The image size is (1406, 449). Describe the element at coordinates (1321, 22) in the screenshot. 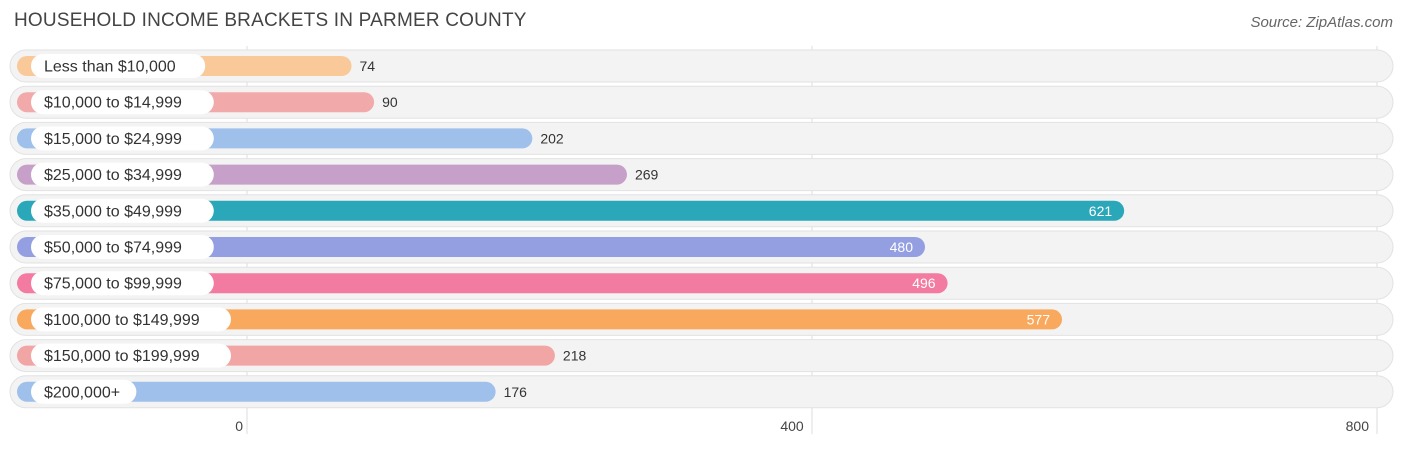

I see `source-label: Source: ZipAtlas.com` at that location.